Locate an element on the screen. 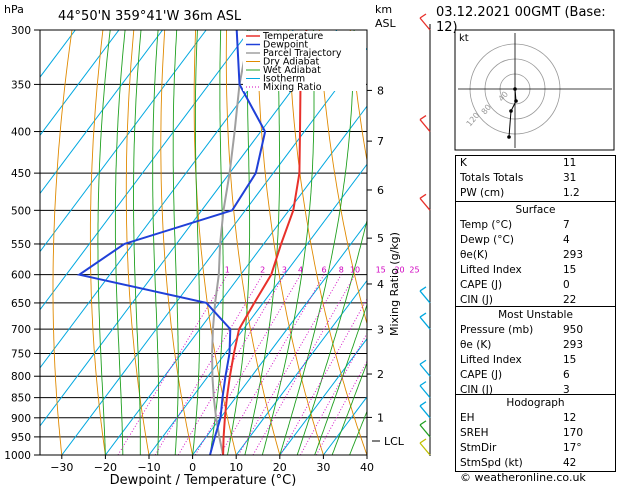 Image resolution: width=629 pixels, height=486 pixels. sfc-dewp-value: 4 is located at coordinates (566, 240).